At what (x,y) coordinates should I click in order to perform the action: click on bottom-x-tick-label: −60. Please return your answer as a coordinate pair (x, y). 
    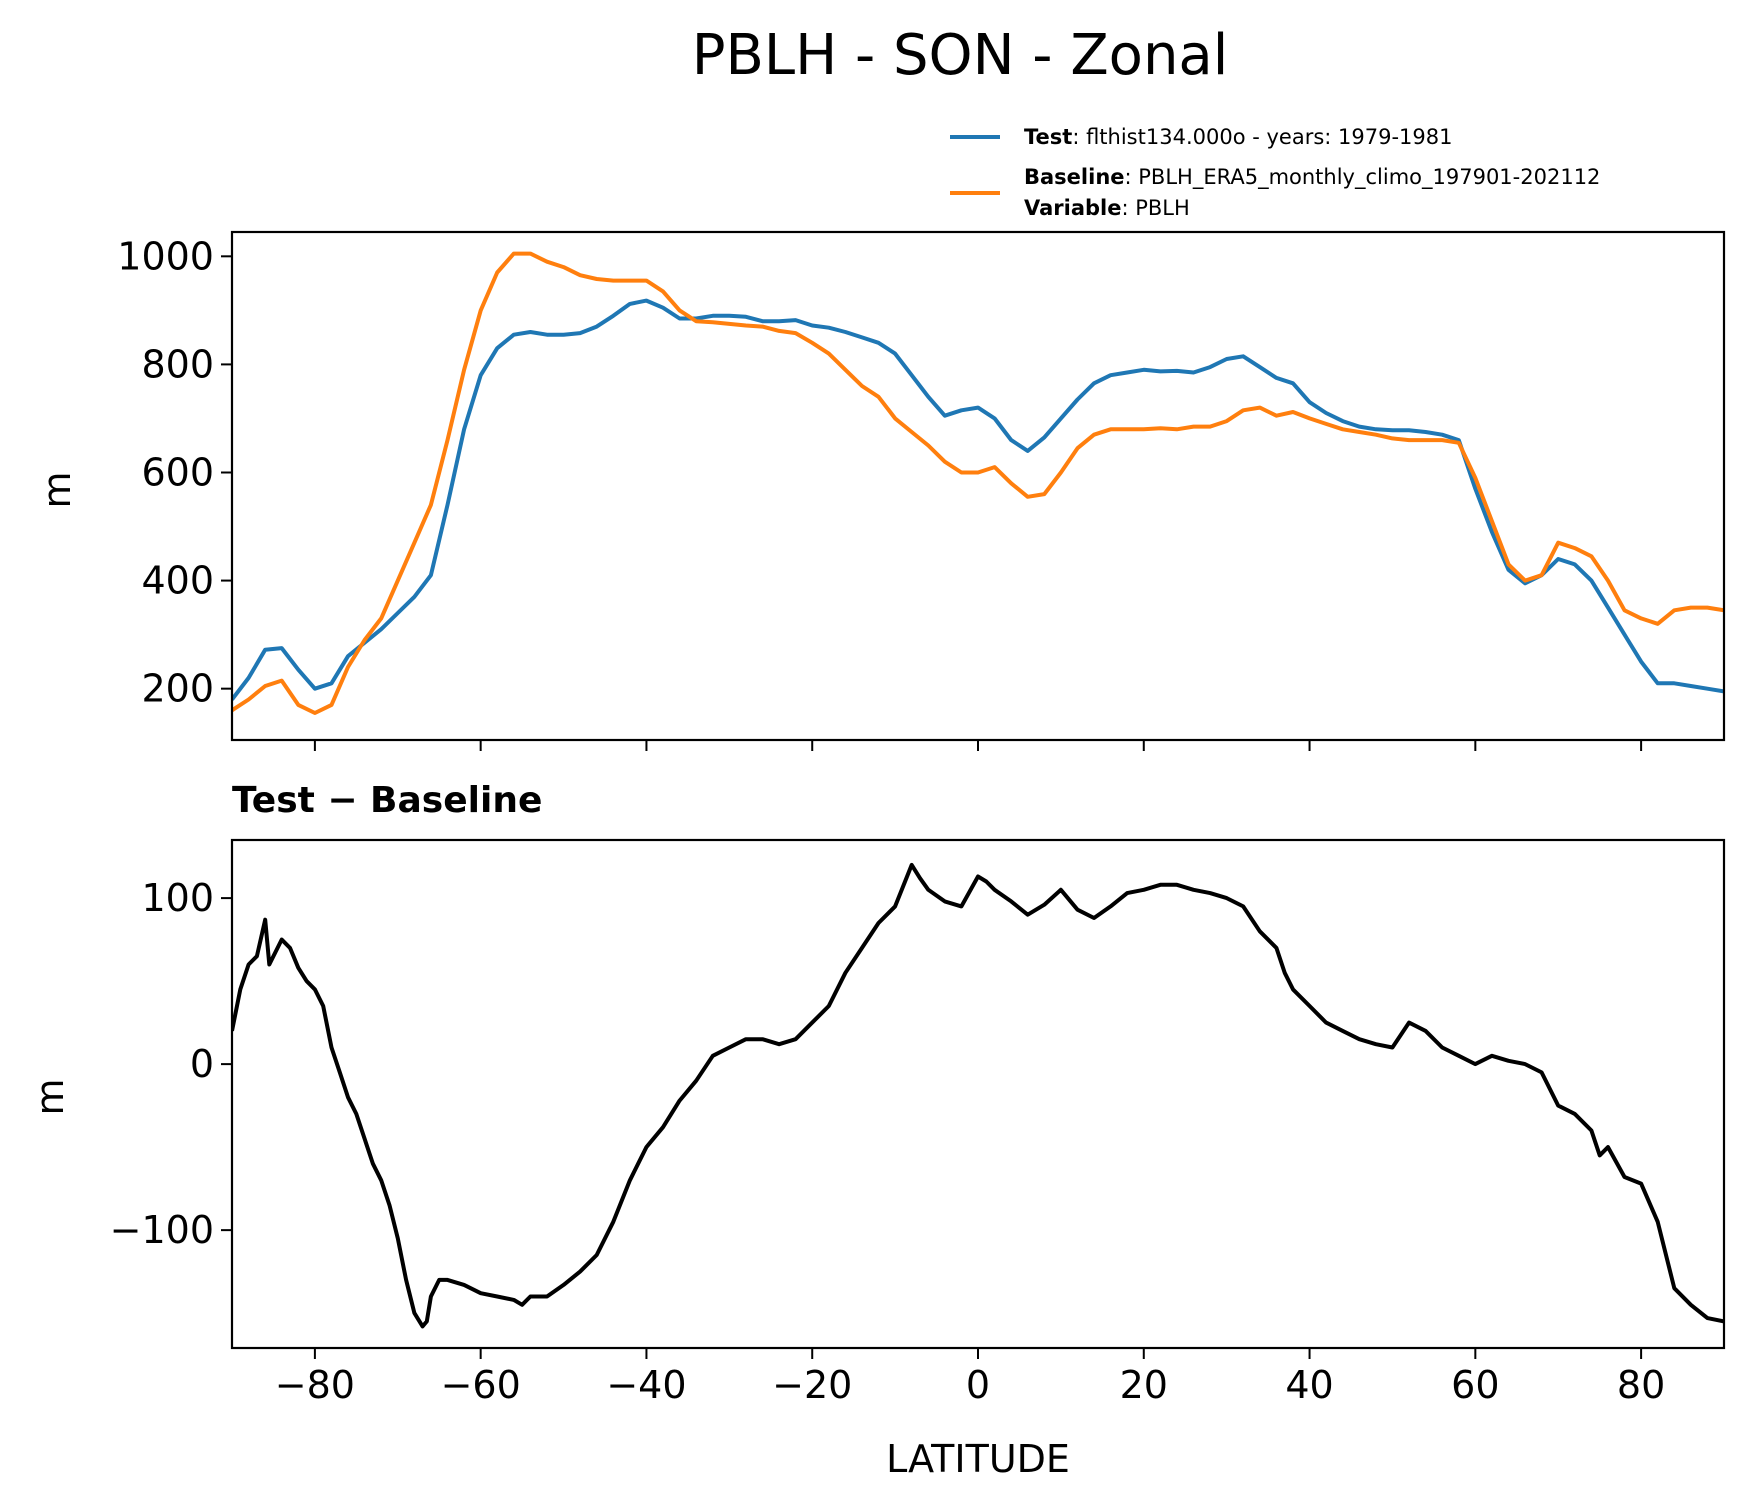
    Looking at the image, I should click on (481, 1385).